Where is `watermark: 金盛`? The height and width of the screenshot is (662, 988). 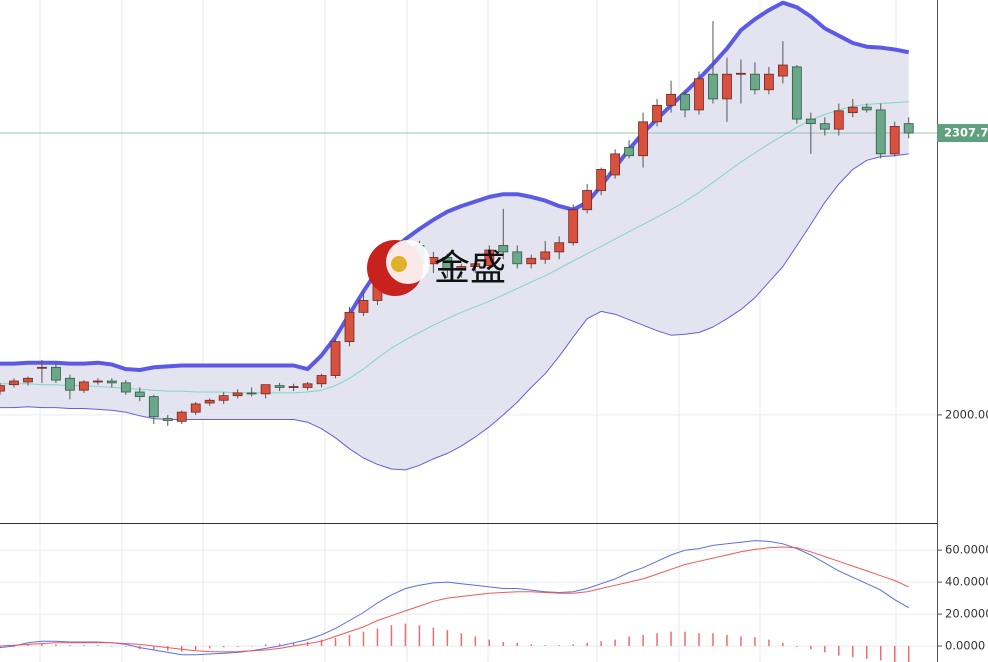 watermark: 金盛 is located at coordinates (470, 268).